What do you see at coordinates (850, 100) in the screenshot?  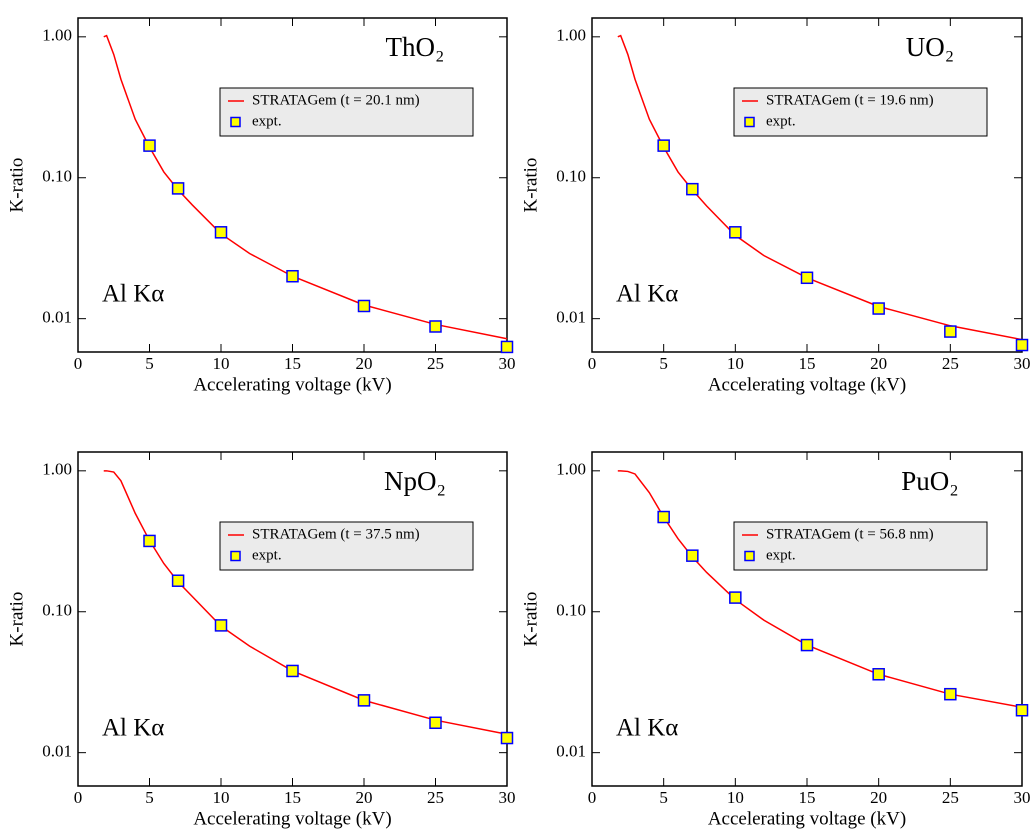 I see `legend-label: STRATAGem (t = 19.6 nm)` at bounding box center [850, 100].